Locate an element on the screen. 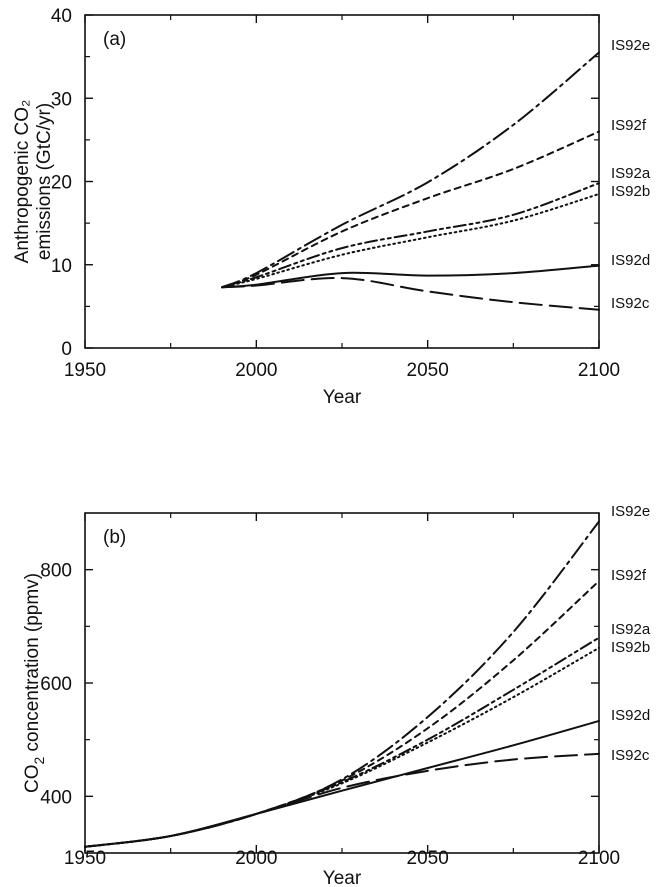 This screenshot has height=887, width=669. series-line-is92f is located at coordinates (410, 209).